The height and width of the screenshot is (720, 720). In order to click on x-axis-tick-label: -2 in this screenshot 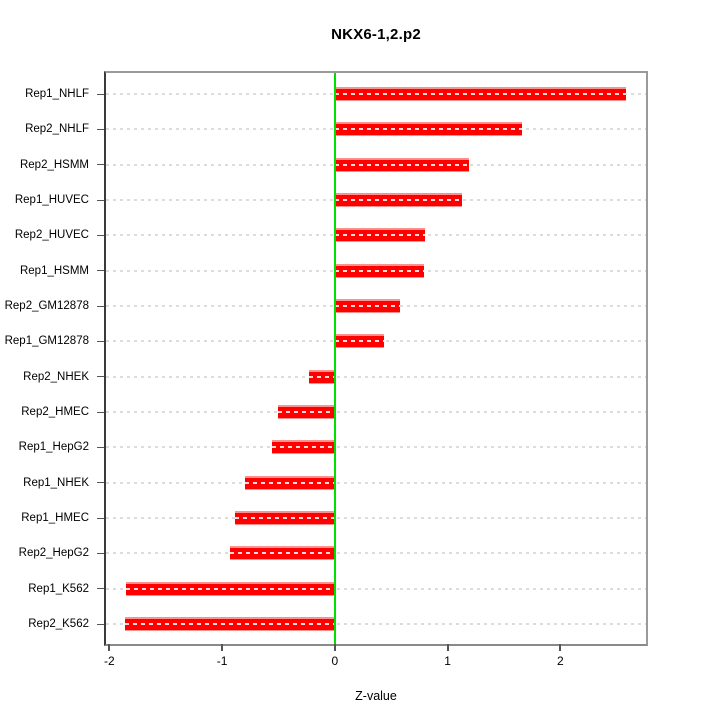, I will do `click(109, 661)`.